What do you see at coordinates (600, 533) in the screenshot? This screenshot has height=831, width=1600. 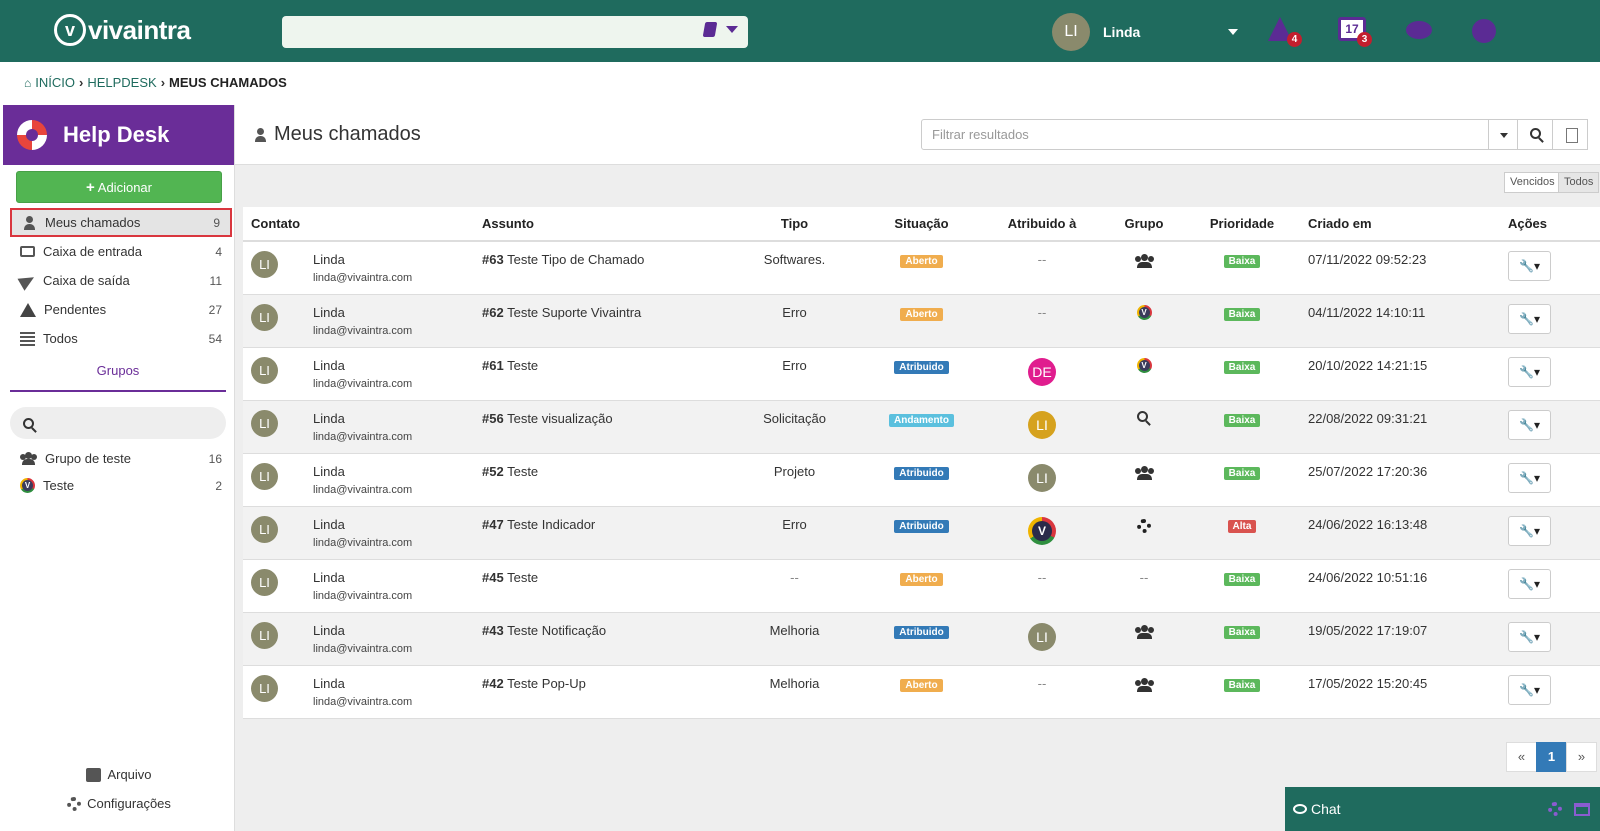 I see `subject-cell: #47 Teste Indicador` at bounding box center [600, 533].